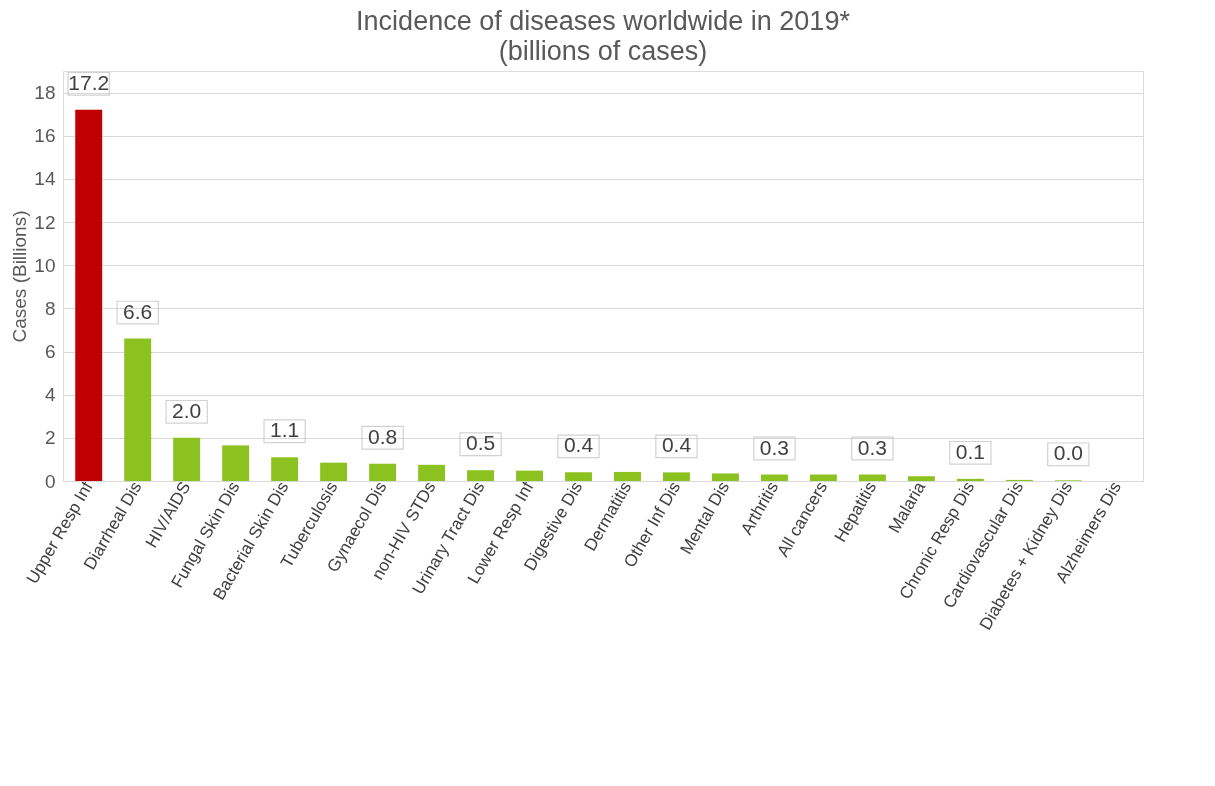 The image size is (1215, 786). What do you see at coordinates (50, 308) in the screenshot?
I see `y-tick-label: 8` at bounding box center [50, 308].